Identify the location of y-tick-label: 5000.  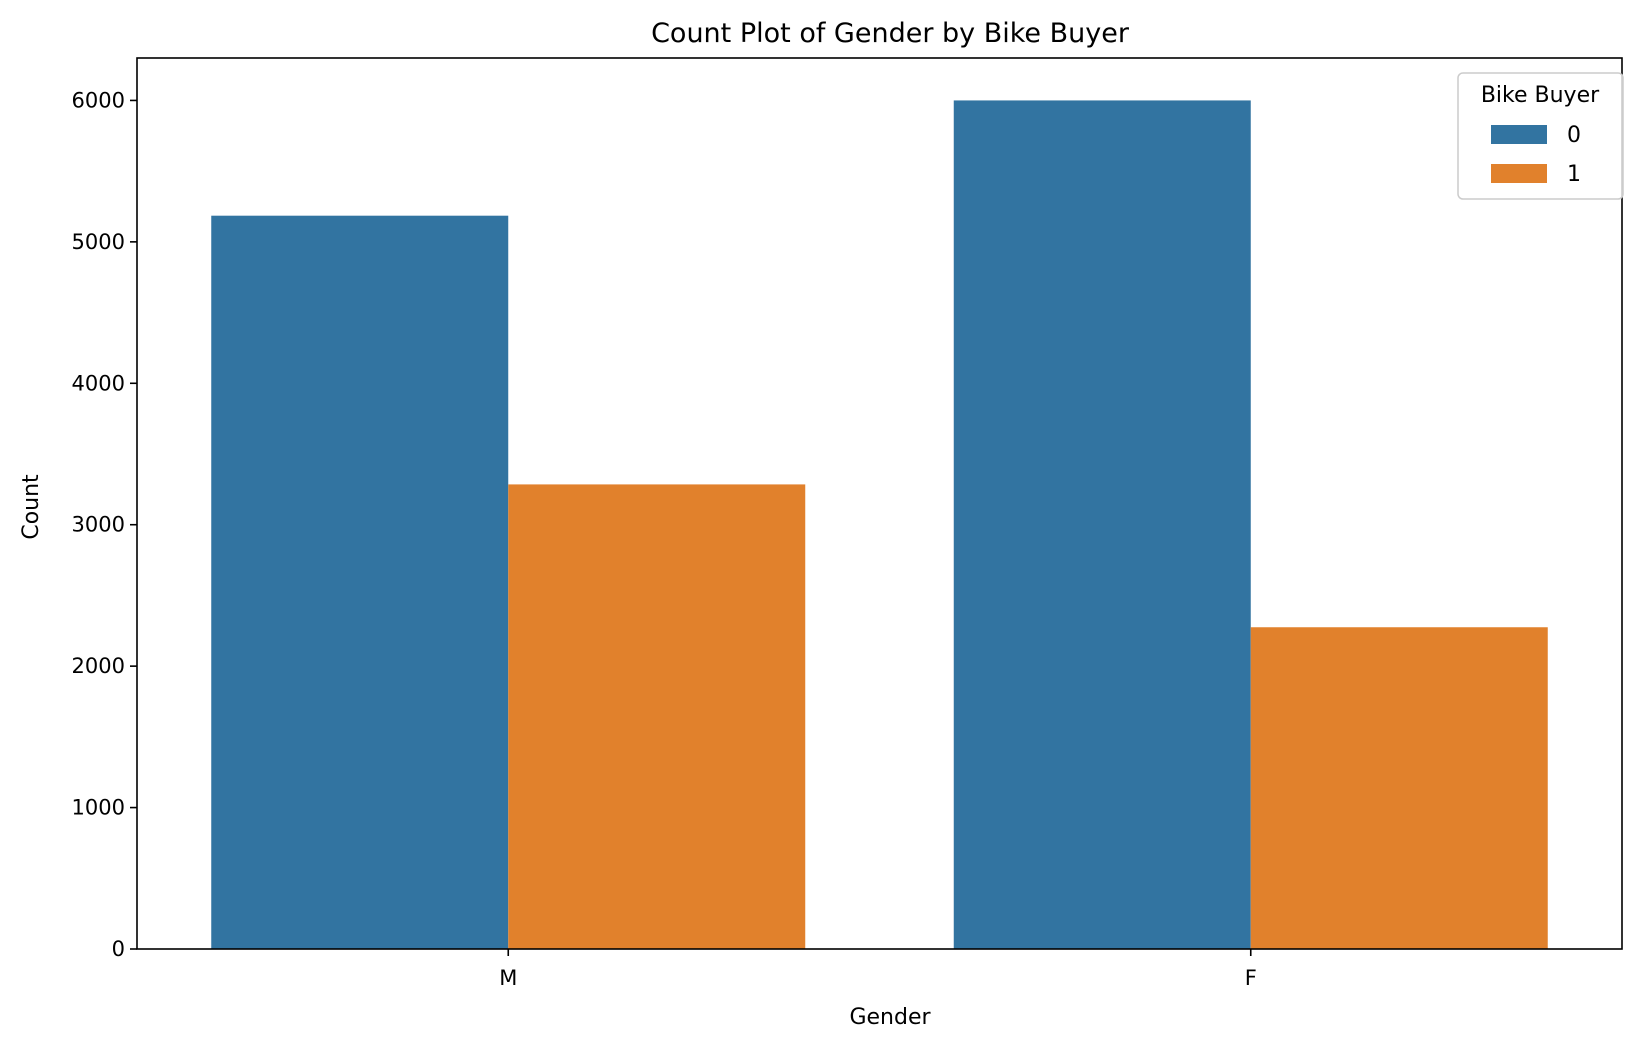
(98, 242).